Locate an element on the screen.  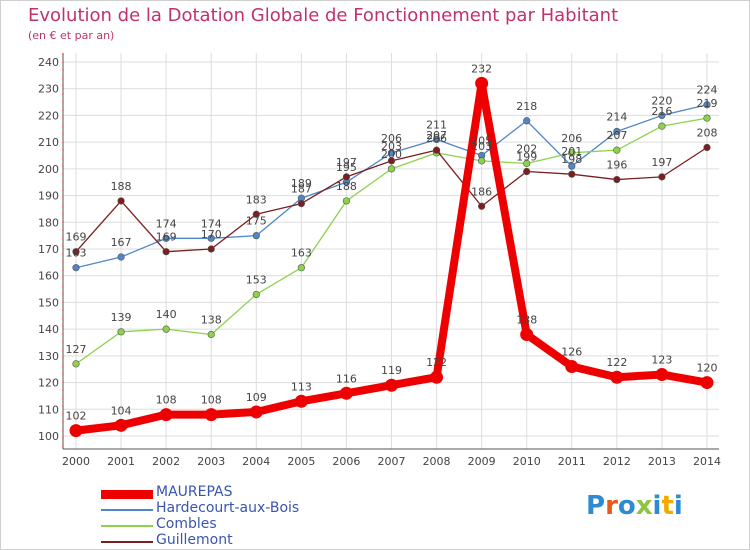
data-label: 198 is located at coordinates (571, 159).